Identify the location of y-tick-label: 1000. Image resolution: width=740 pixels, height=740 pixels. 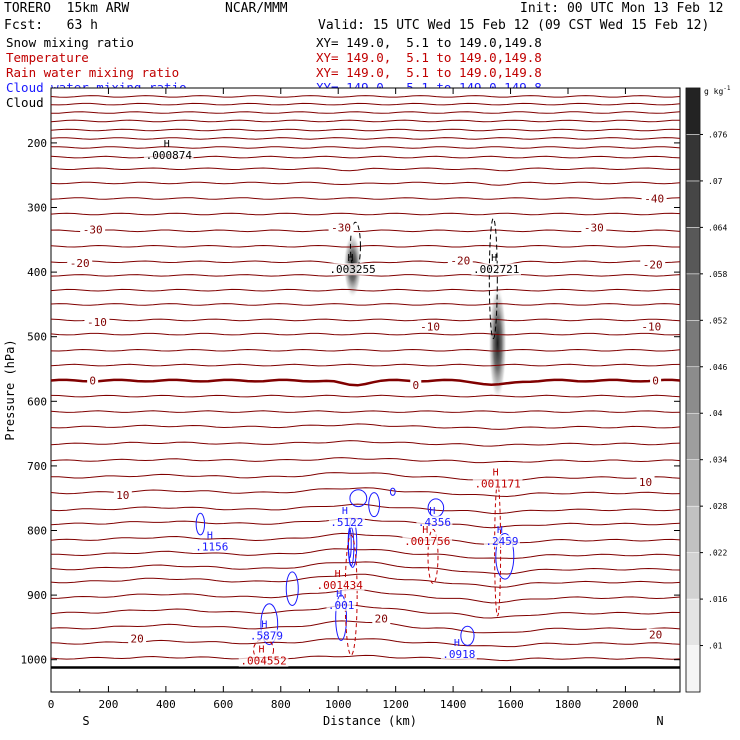
(34, 660).